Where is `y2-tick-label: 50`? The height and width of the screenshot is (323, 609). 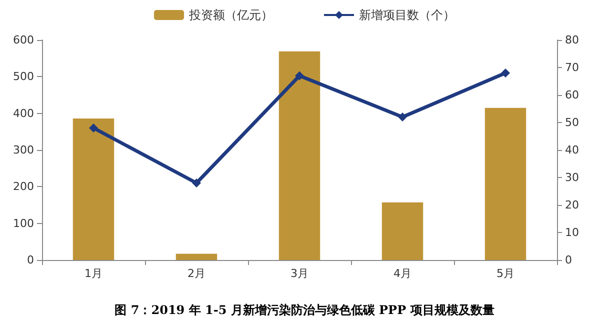
y2-tick-label: 50 is located at coordinates (572, 122).